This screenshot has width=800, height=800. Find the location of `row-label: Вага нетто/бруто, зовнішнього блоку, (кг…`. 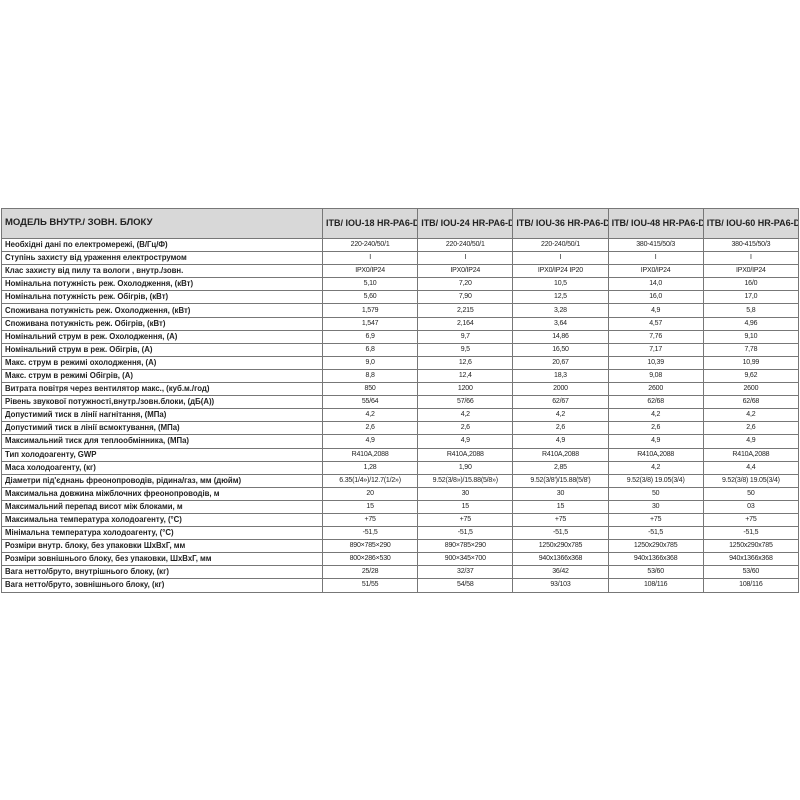

row-label: Вага нетто/бруто, зовнішнього блоку, (кг… is located at coordinates (162, 585).